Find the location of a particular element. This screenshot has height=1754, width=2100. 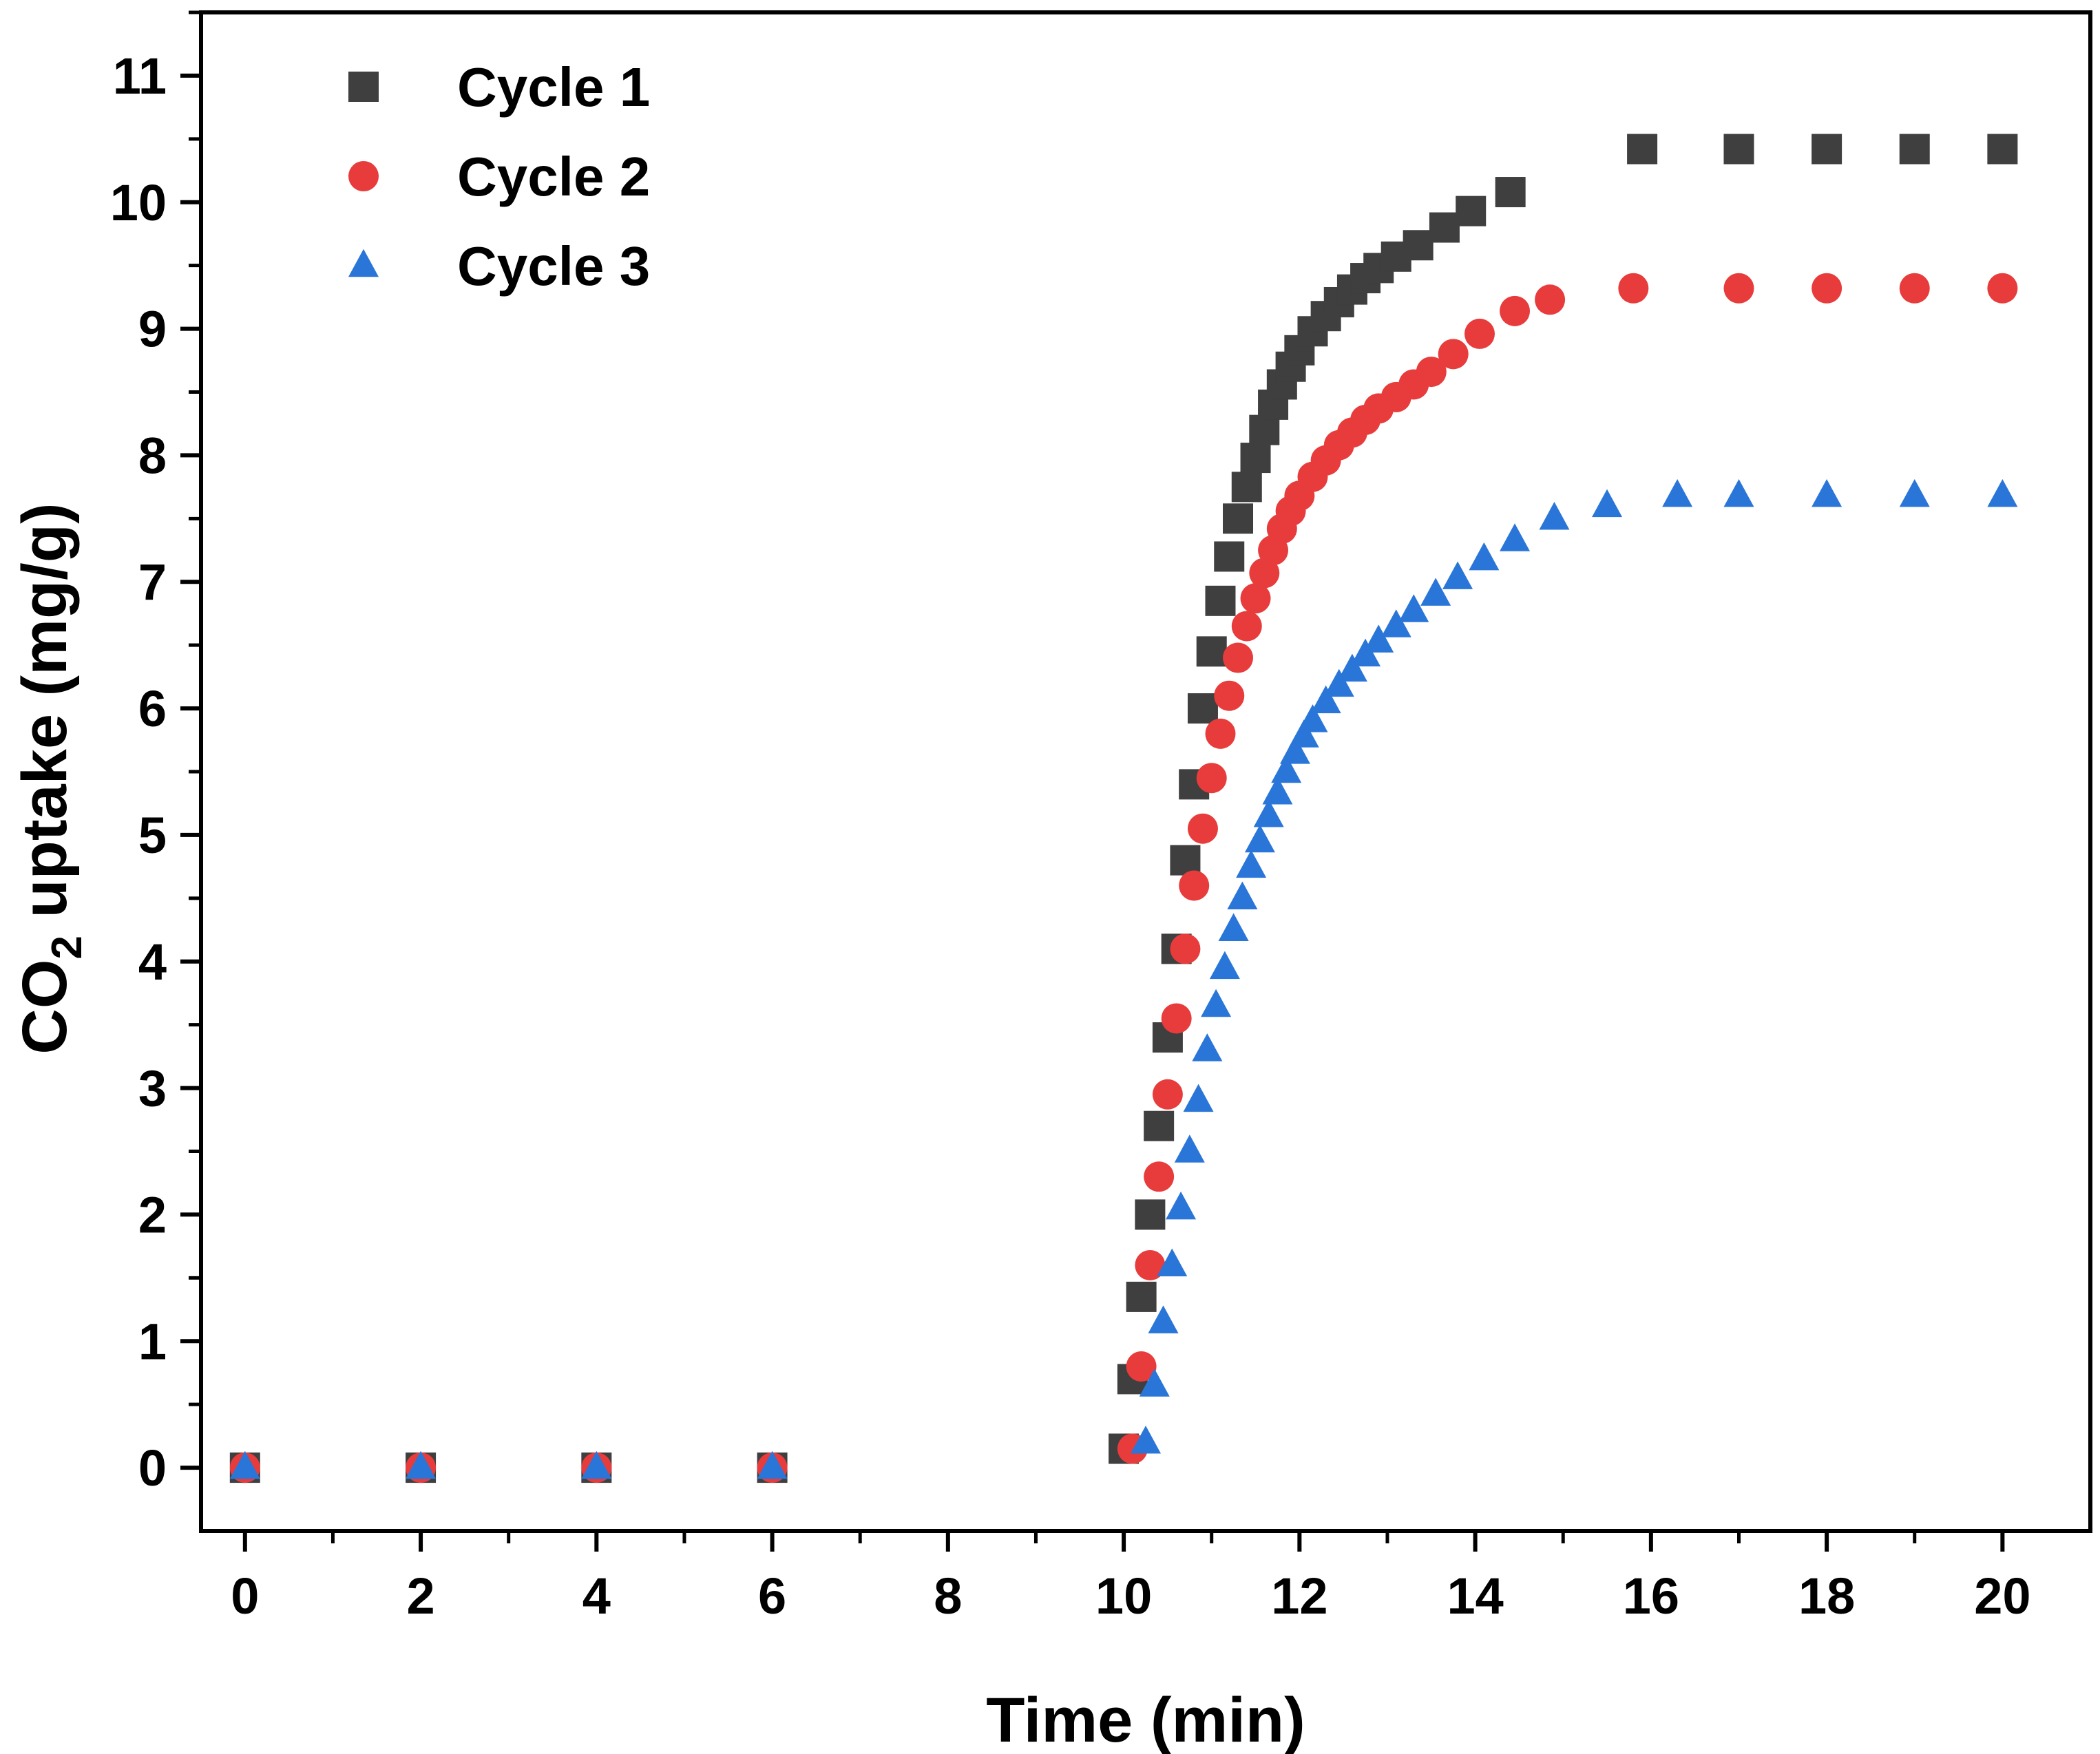

y-tick-label: 11 is located at coordinates (140, 76).